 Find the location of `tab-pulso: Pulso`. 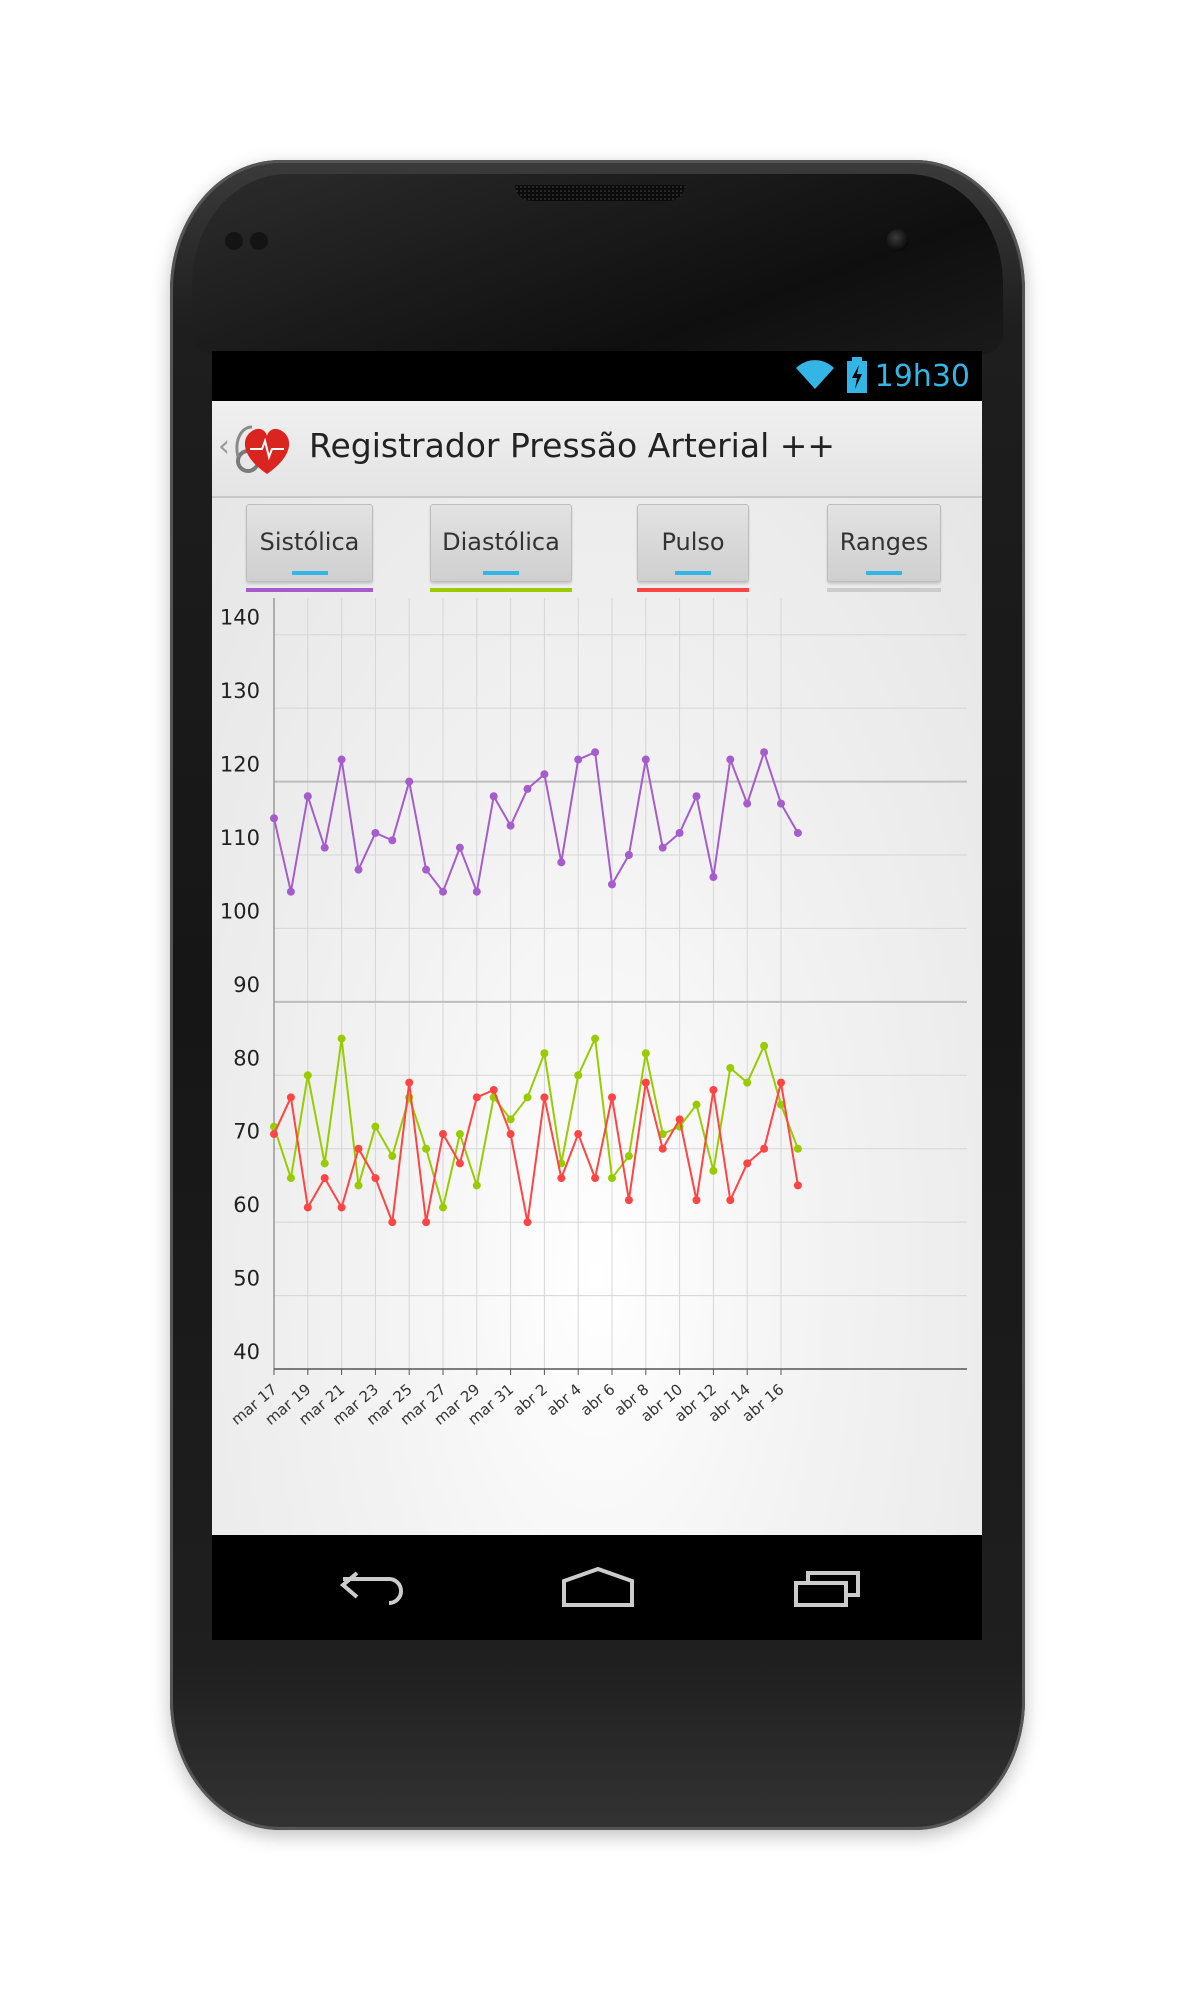

tab-pulso: Pulso is located at coordinates (693, 543).